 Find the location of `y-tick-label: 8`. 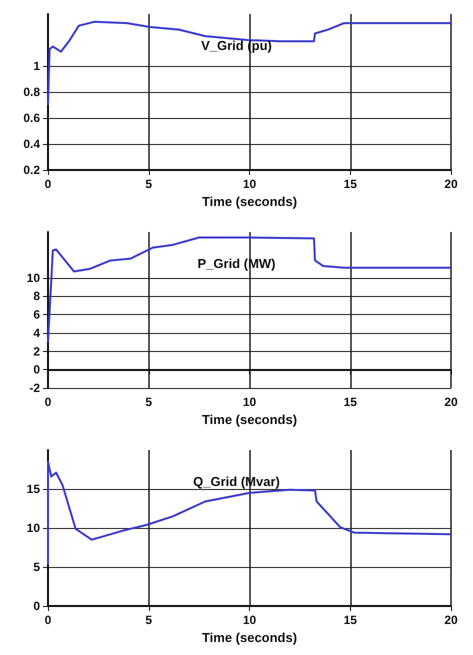

y-tick-label: 8 is located at coordinates (36, 296).